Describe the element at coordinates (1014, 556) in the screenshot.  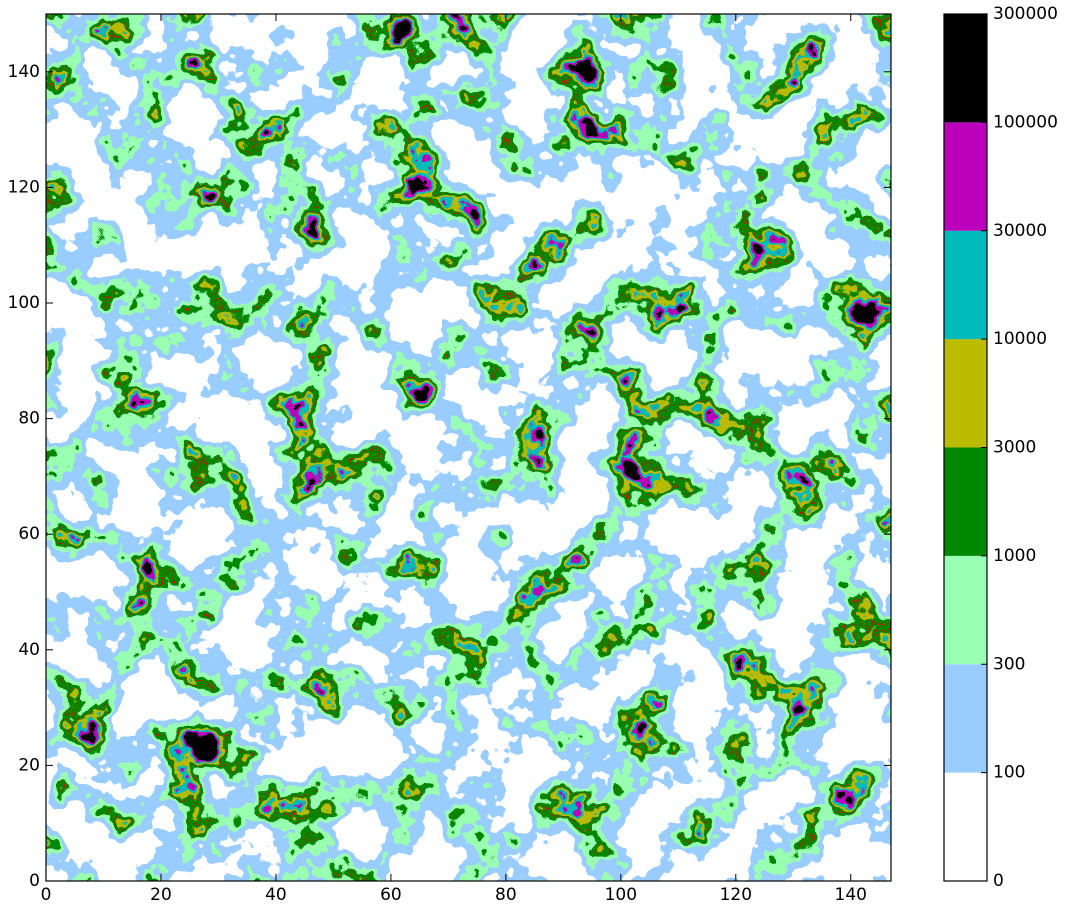
I see `colorbar-label: 1000` at that location.